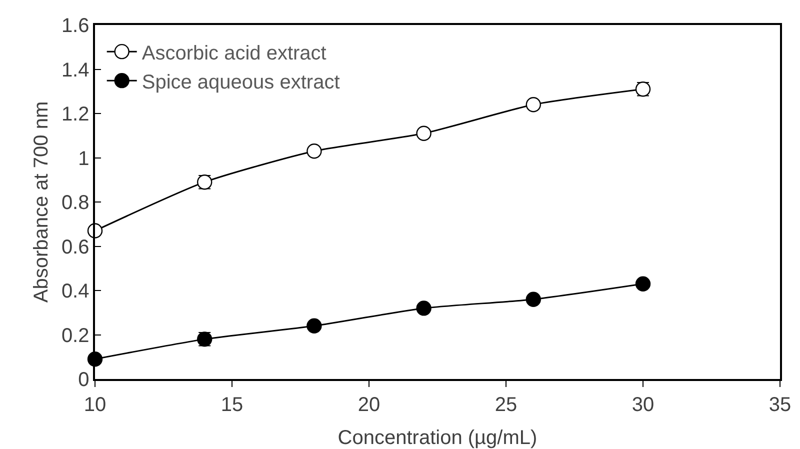 The image size is (800, 449). Describe the element at coordinates (75, 247) in the screenshot. I see `y-tick-label: 0.6` at that location.